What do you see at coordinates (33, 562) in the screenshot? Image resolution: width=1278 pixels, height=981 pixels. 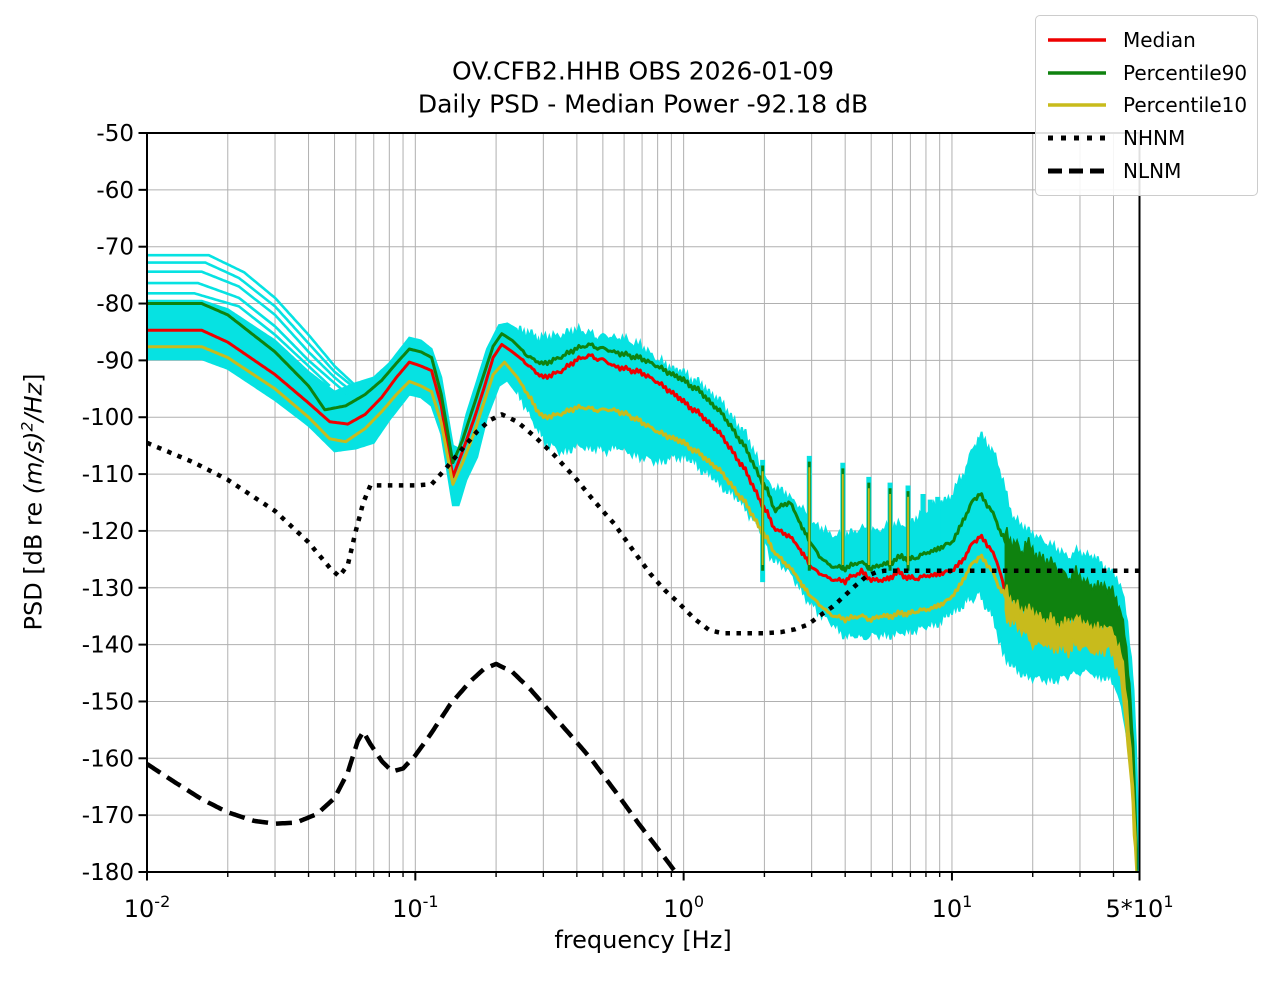 I see `y-axis-label-prefix: PSD [dB re` at bounding box center [33, 562].